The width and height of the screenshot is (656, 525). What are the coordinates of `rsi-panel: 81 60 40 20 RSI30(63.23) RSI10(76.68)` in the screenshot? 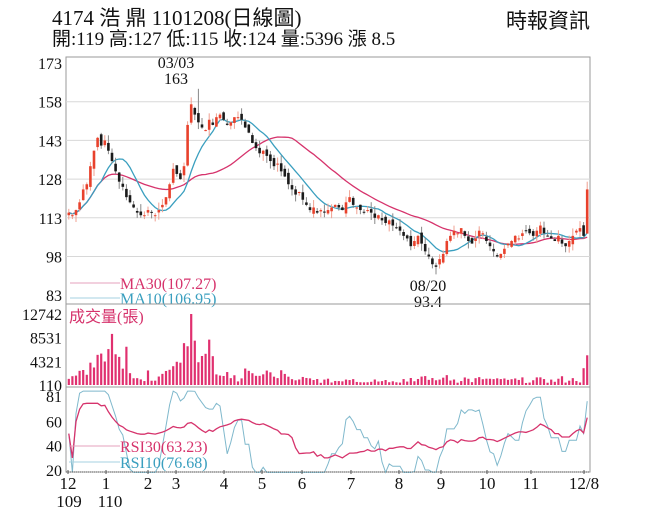 It's located at (318, 433).